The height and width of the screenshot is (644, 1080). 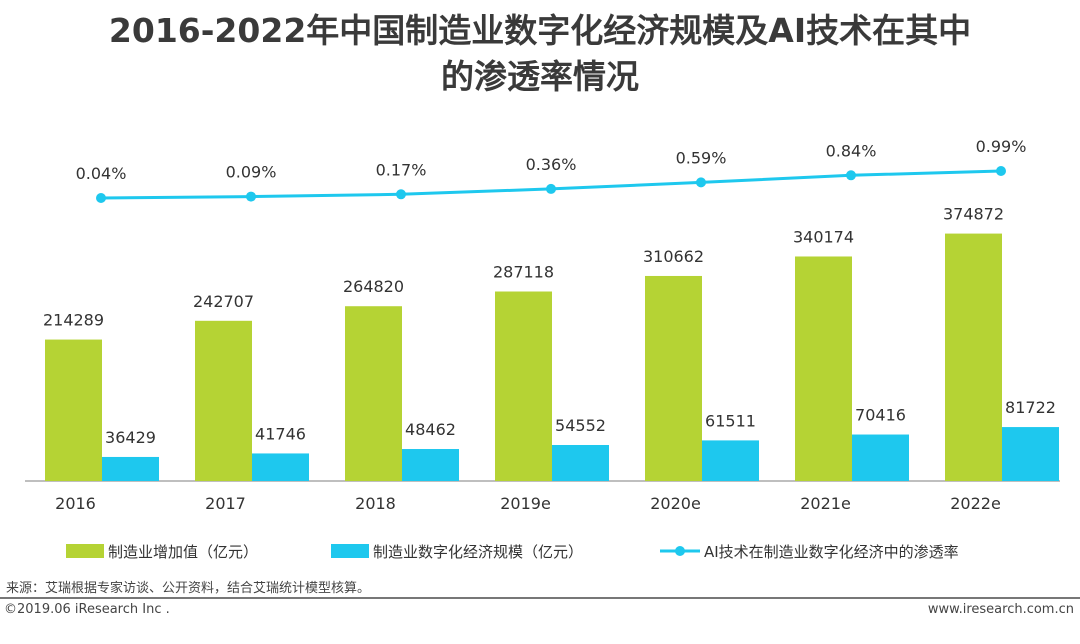 What do you see at coordinates (673, 256) in the screenshot?
I see `bar-label: 310662` at bounding box center [673, 256].